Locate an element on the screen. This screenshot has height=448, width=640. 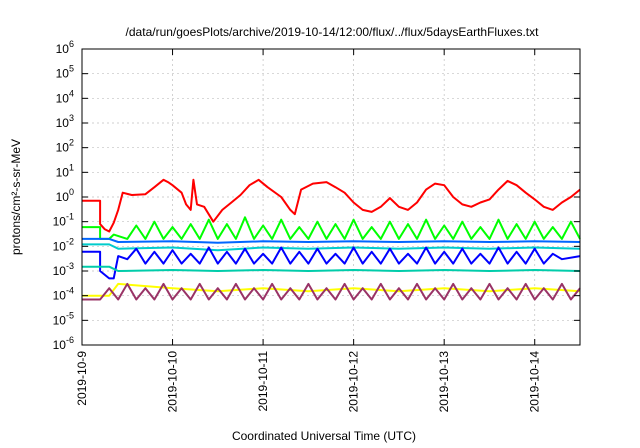
y-tick-exponent: -1 is located at coordinates (70, 217).